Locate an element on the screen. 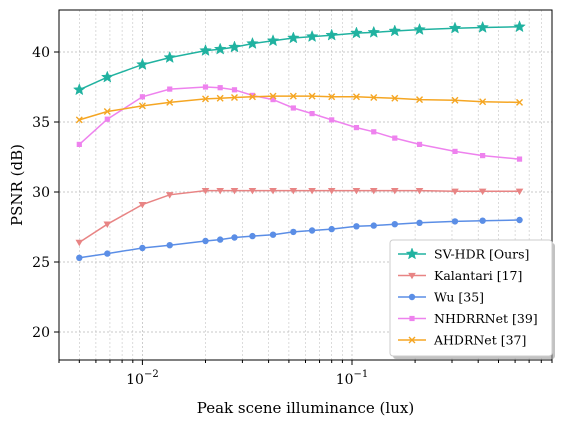 This screenshot has width=565, height=426. legend-entry: SV-HDR [Ours] is located at coordinates (463, 254).